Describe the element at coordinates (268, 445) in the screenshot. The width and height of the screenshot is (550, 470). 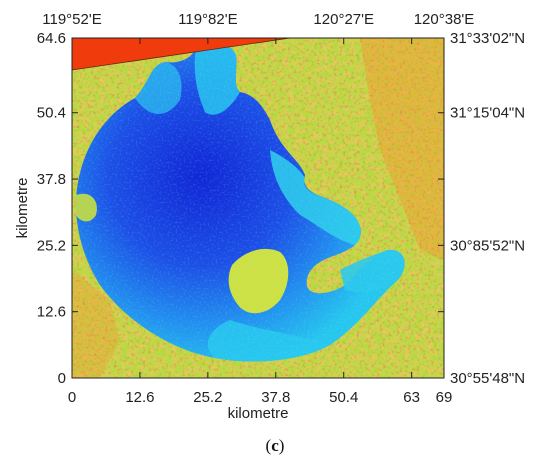
I see `caption-open: (` at that location.